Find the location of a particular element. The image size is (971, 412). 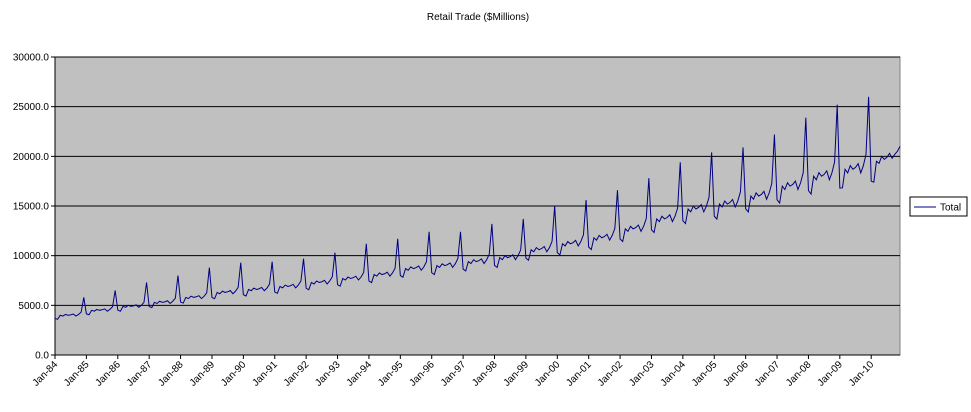

x-tick-label: Jan-95 is located at coordinates (391, 374).